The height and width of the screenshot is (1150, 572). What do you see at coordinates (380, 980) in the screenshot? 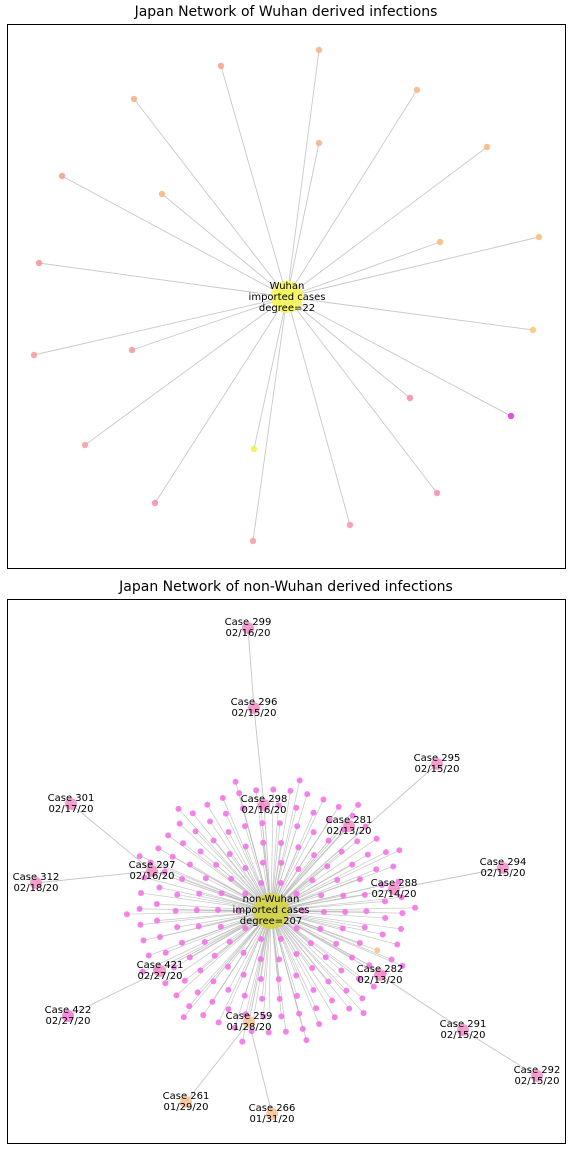
I see `case-date: 02/13/20` at bounding box center [380, 980].